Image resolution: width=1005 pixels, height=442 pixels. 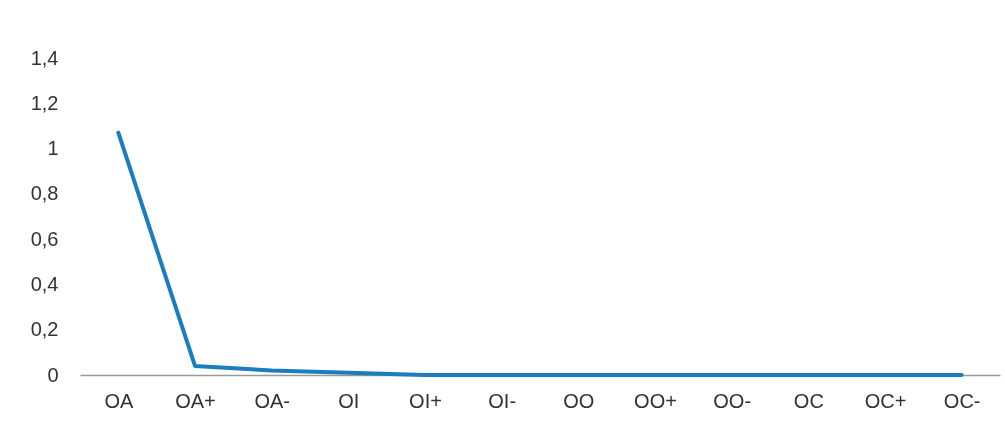 I want to click on y-tick-label: 0,6, so click(x=44, y=238).